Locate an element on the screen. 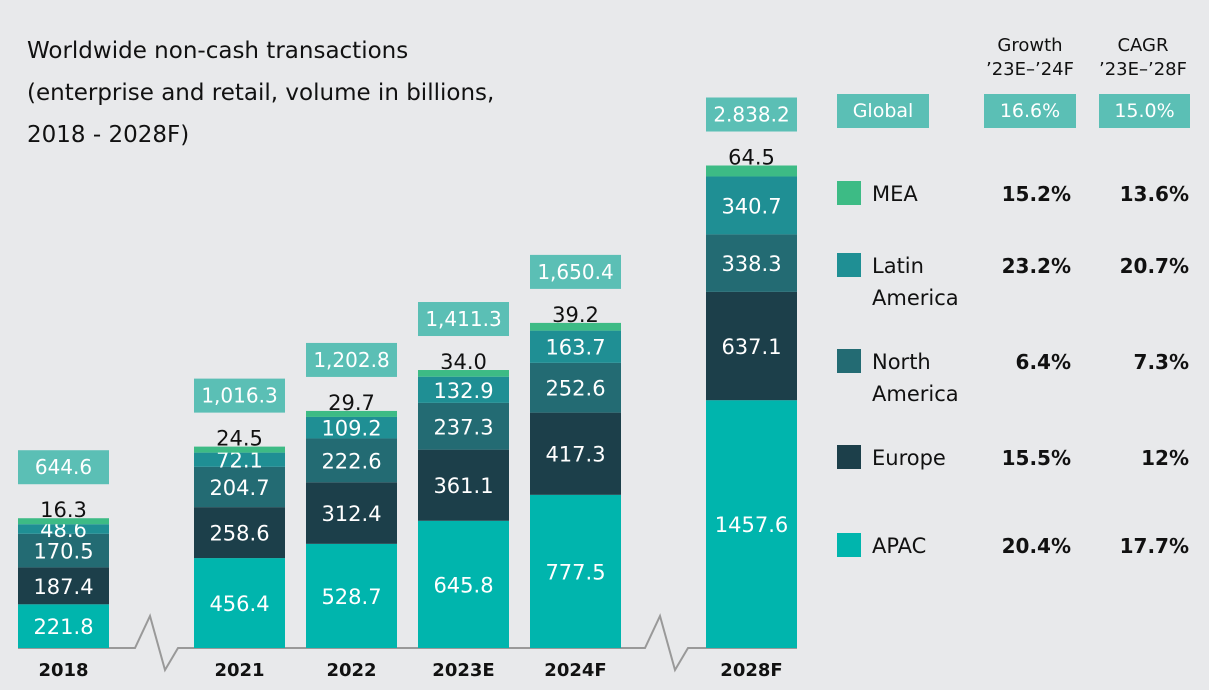 This screenshot has width=1209, height=690. data-label: 1457.6 is located at coordinates (751, 525).